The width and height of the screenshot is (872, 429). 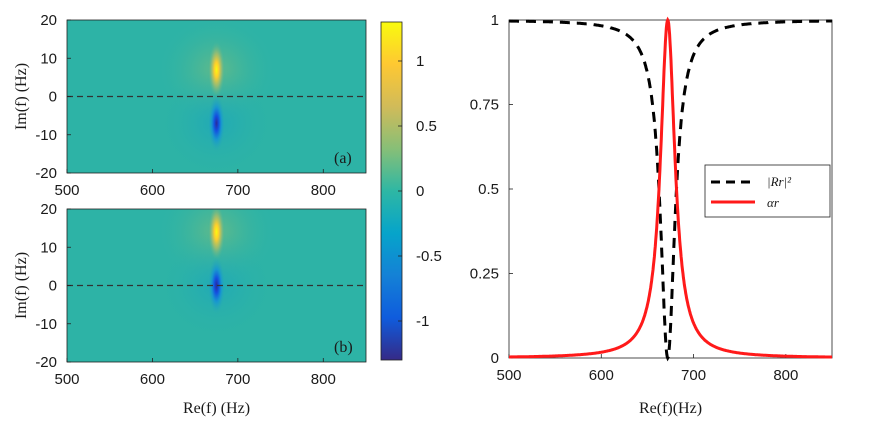 What do you see at coordinates (66, 379) in the screenshot?
I see `x-tick-label-b: 500` at bounding box center [66, 379].